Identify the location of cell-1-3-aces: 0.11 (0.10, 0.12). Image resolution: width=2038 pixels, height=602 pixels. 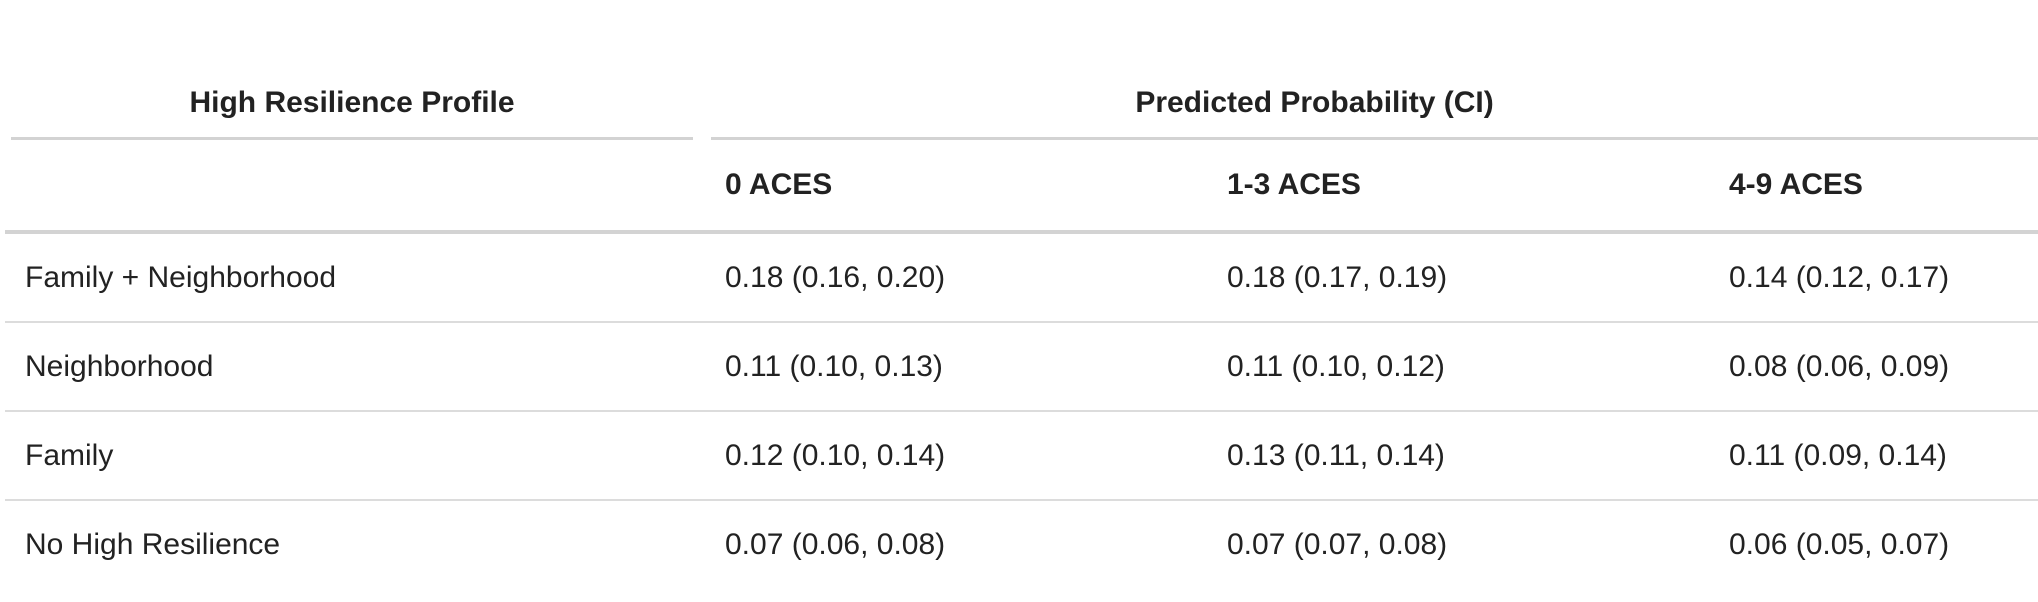
(1458, 367).